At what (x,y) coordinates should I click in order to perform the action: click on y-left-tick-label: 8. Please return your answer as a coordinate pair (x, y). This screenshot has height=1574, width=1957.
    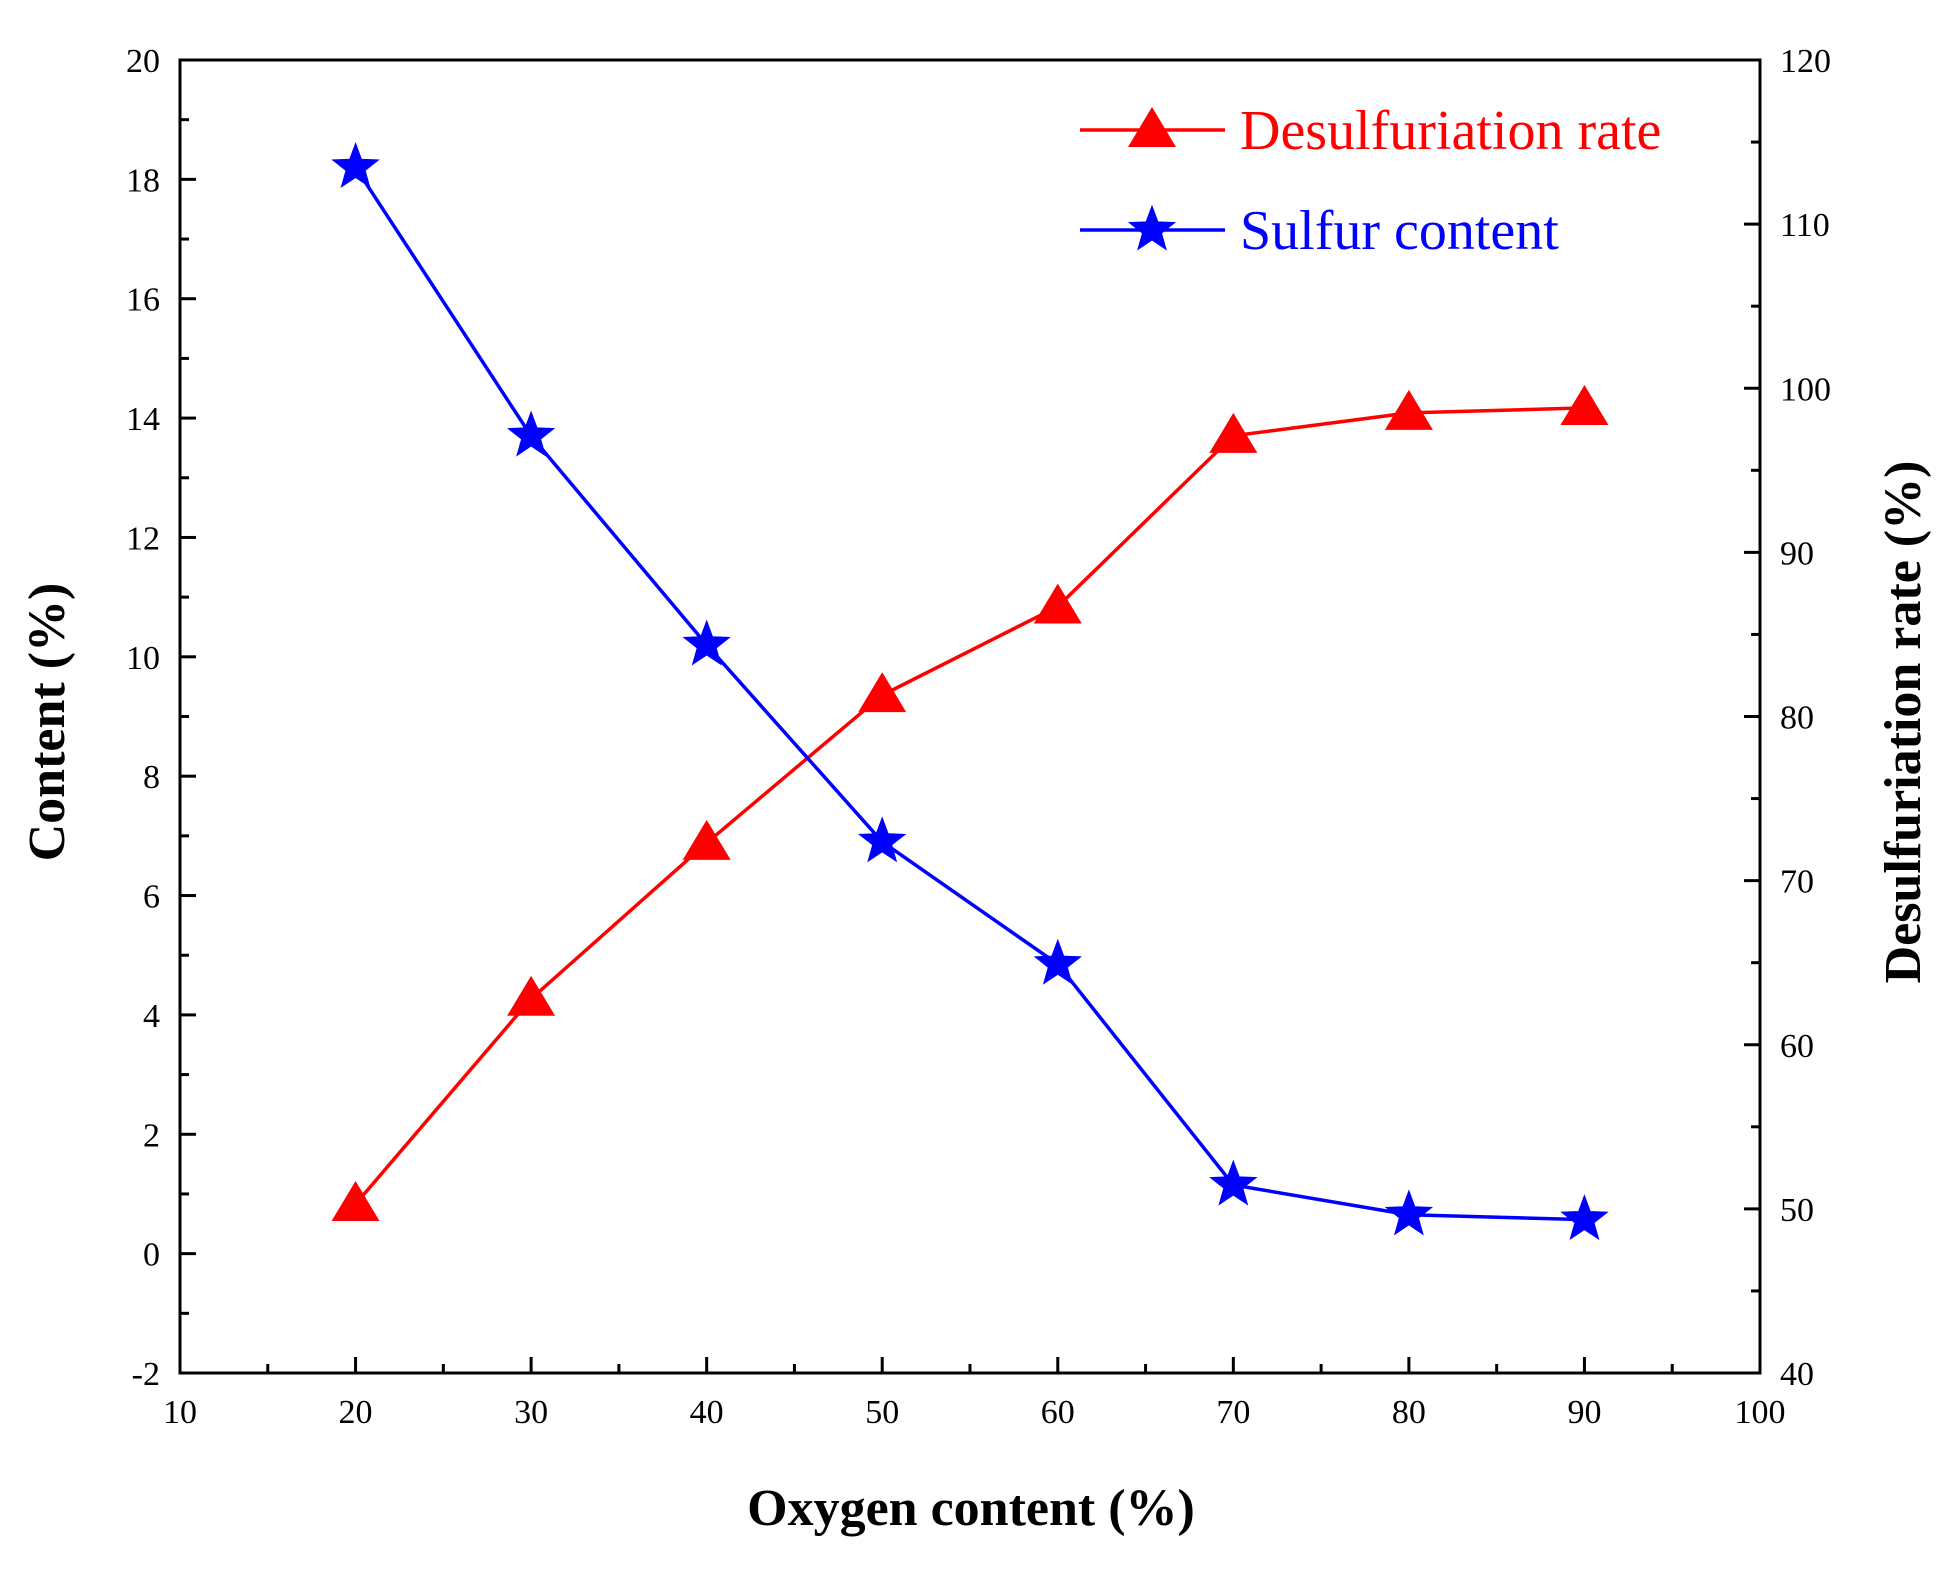
    Looking at the image, I should click on (151, 777).